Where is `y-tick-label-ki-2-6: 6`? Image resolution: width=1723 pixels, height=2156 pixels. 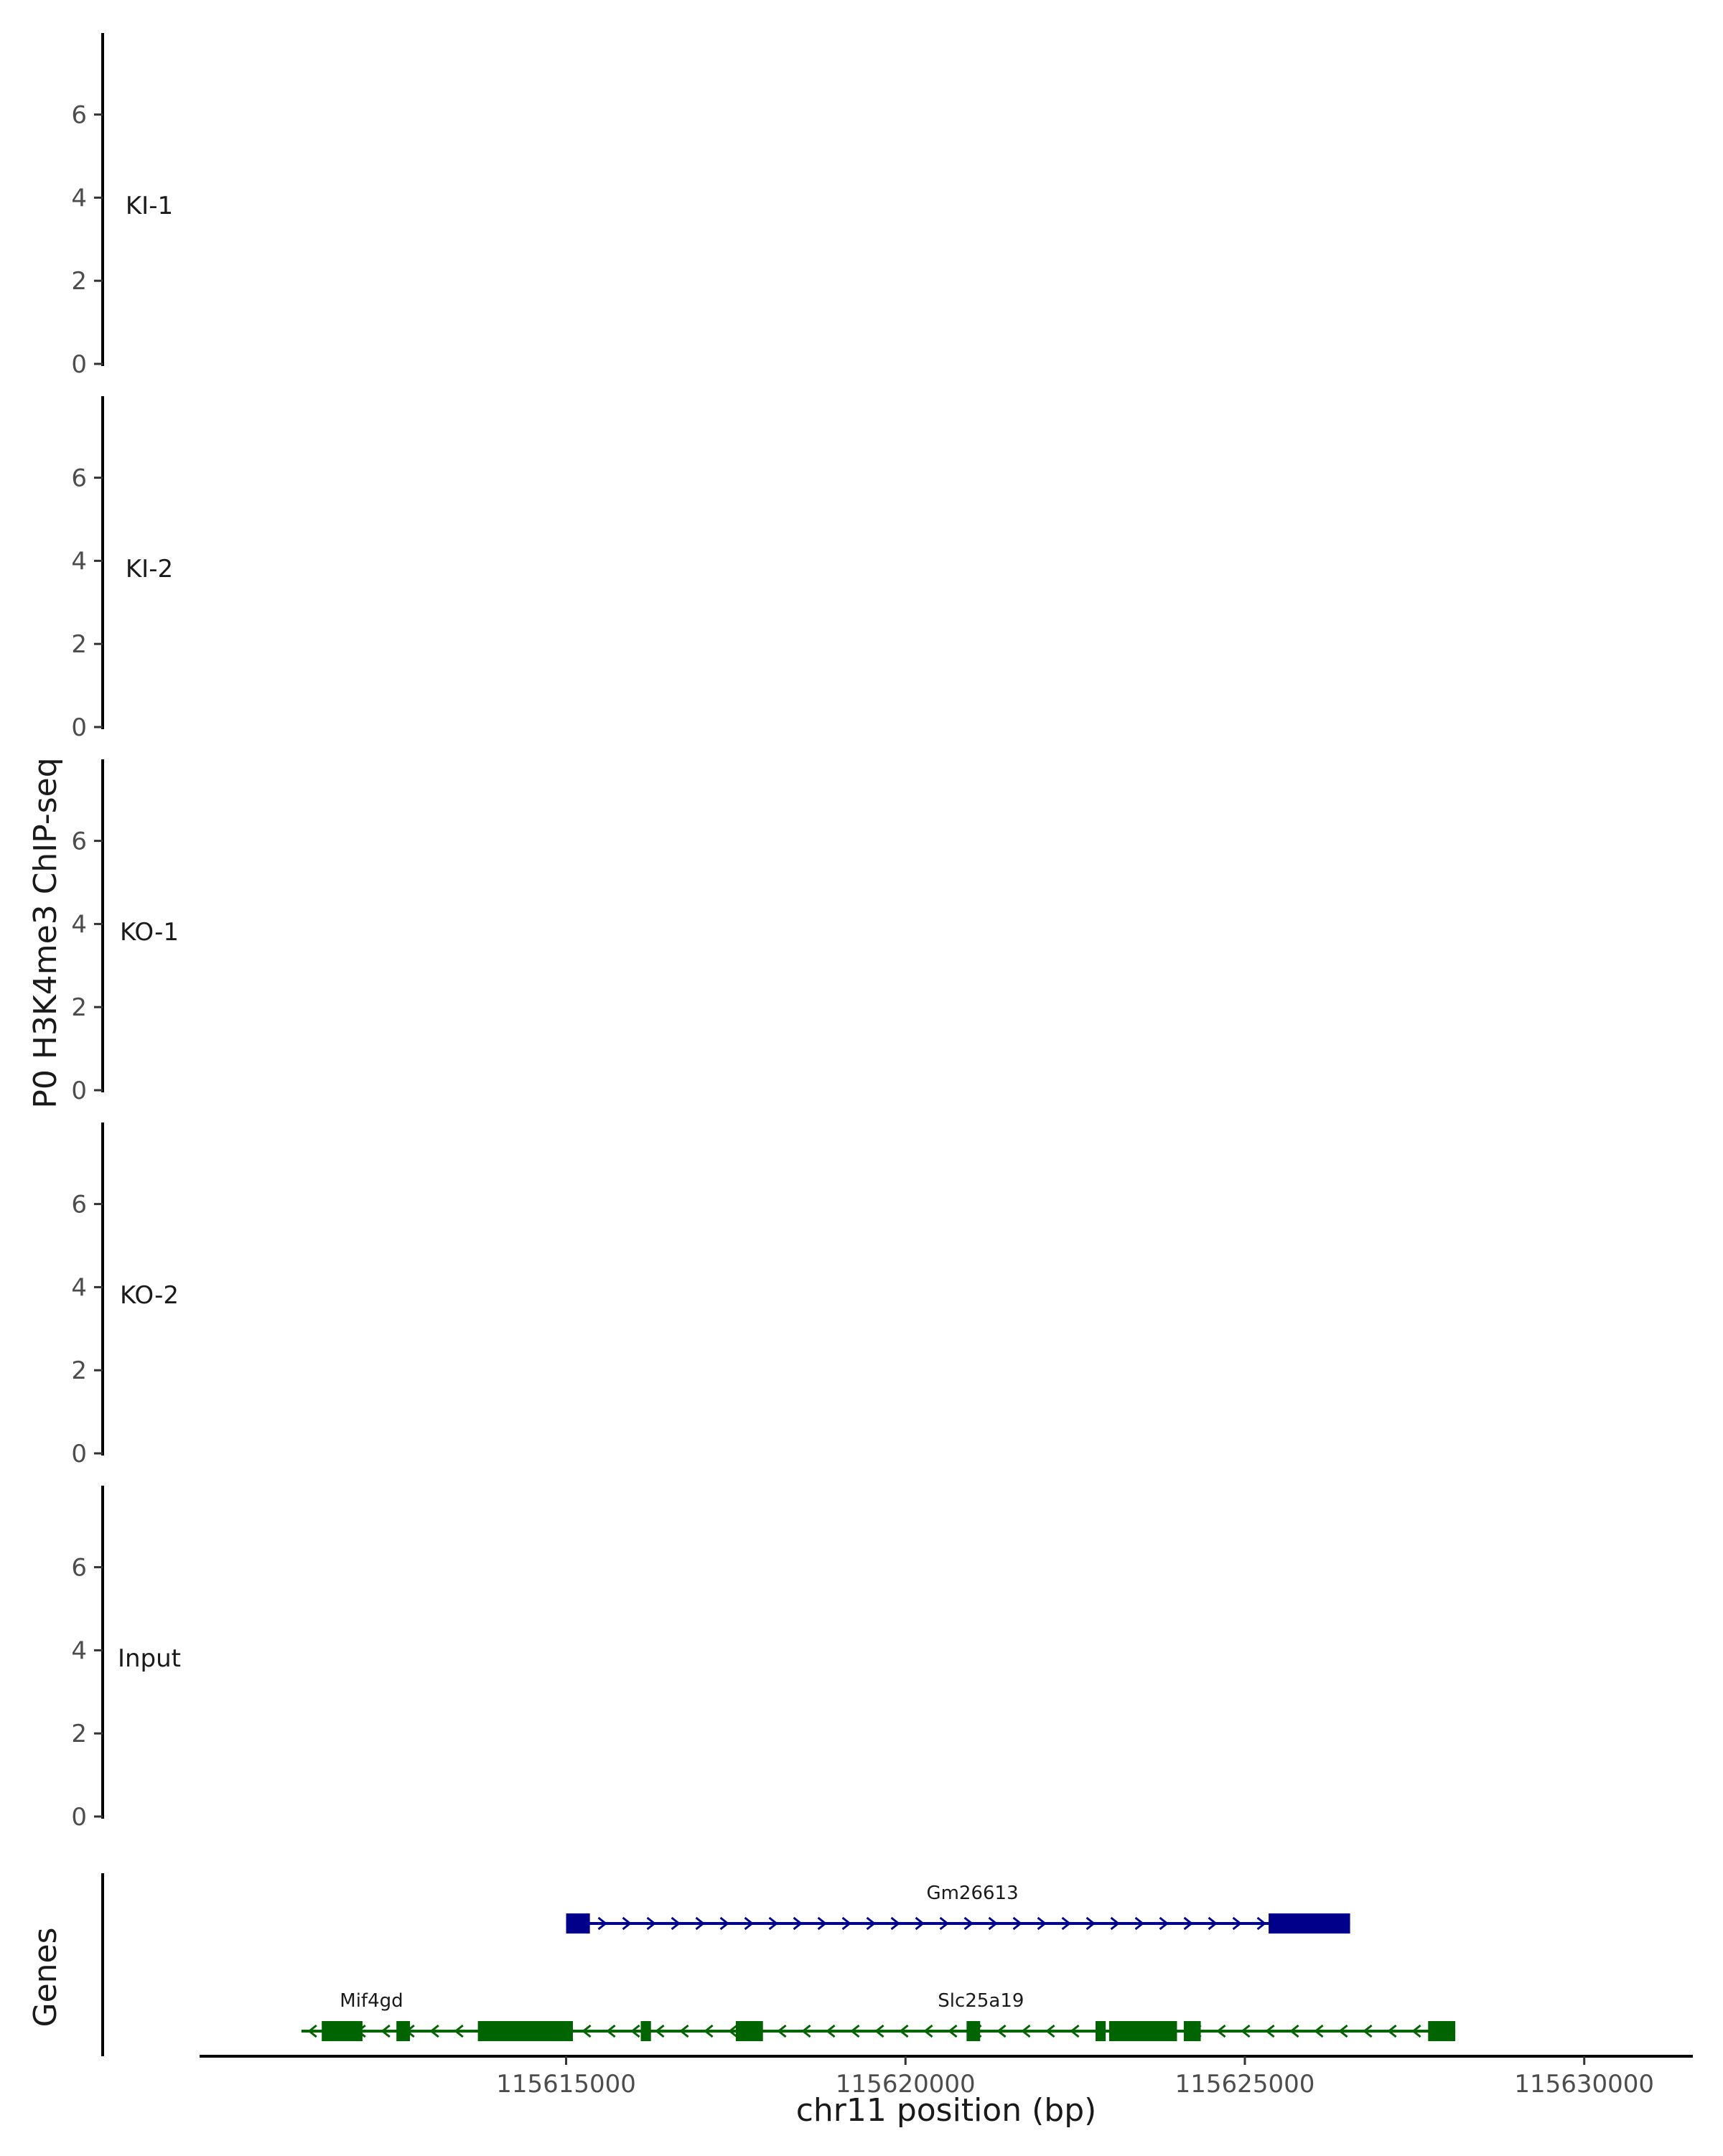 y-tick-label-ki-2-6: 6 is located at coordinates (79, 478).